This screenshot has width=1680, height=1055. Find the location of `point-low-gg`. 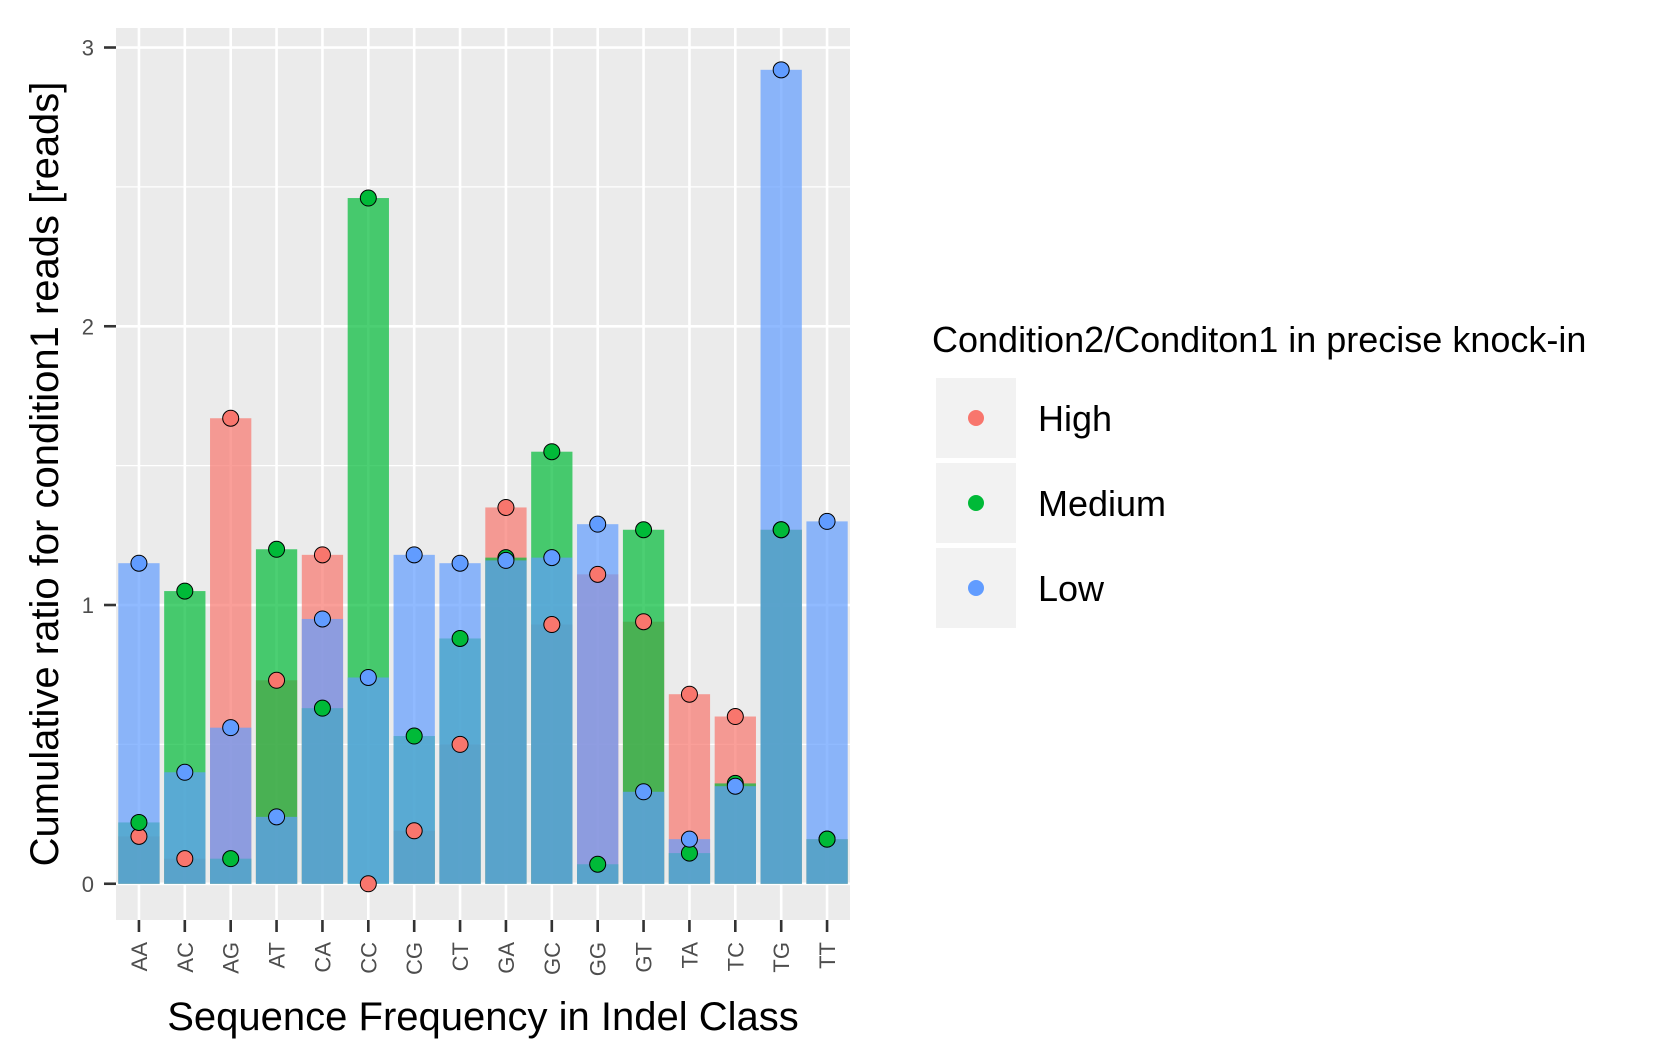

point-low-gg is located at coordinates (598, 524).